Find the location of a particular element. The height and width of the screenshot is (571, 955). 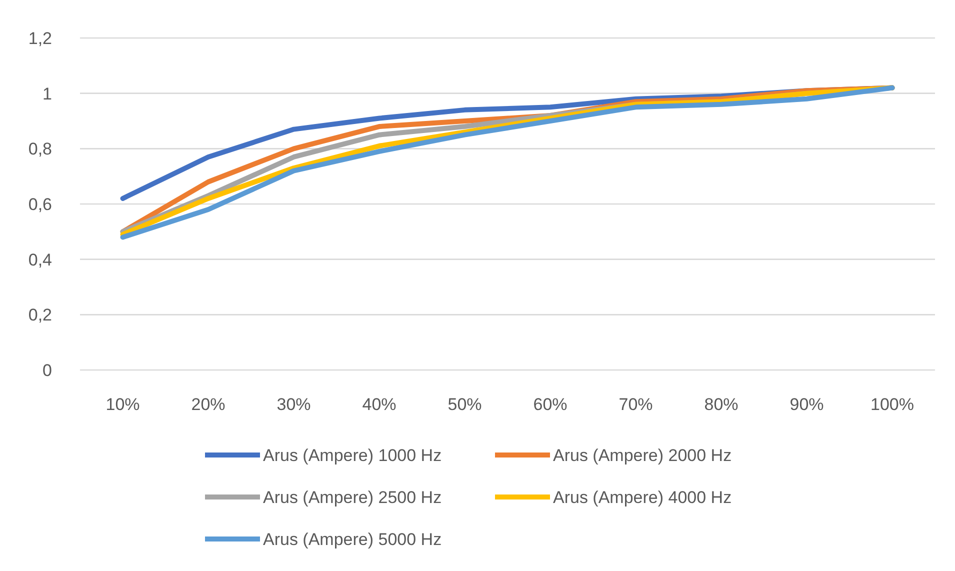

legend-label: Arus (Ampere) 2000 Hz is located at coordinates (642, 455).